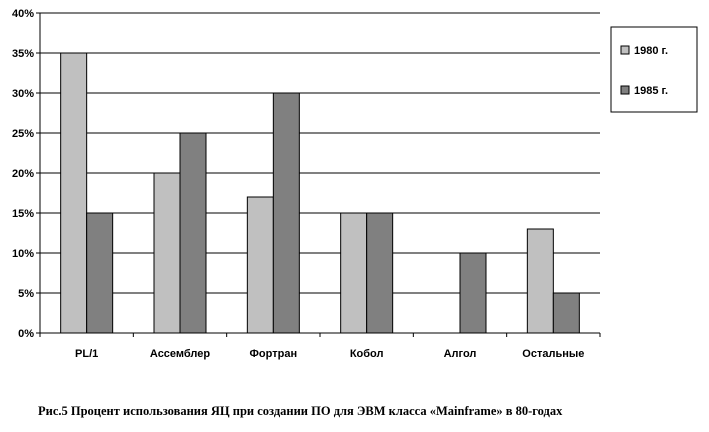  Describe the element at coordinates (86, 354) in the screenshot. I see `x-tick-label: PL/1` at that location.